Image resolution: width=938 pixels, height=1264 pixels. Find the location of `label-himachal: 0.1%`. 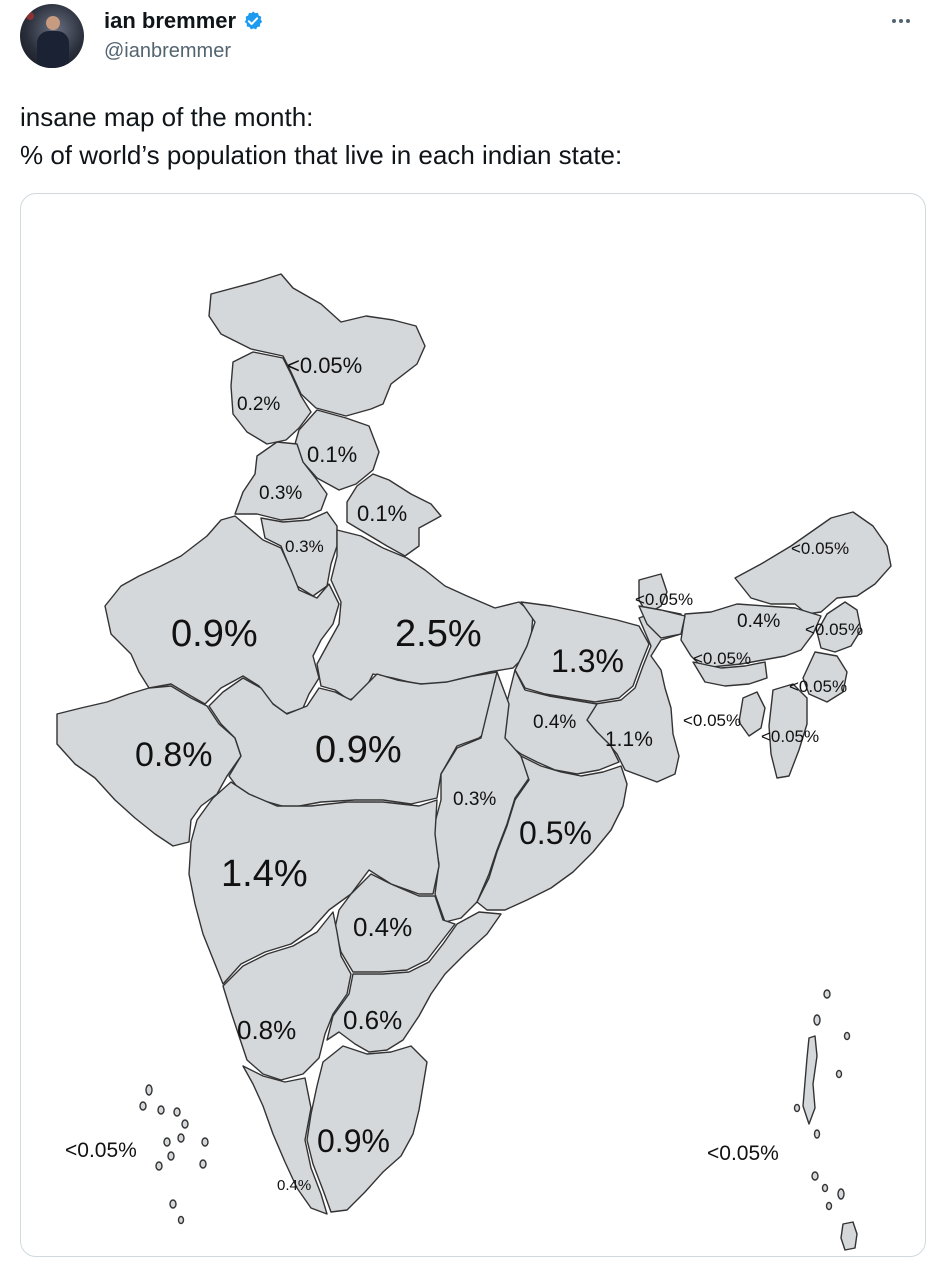

label-himachal: 0.1% is located at coordinates (332, 454).